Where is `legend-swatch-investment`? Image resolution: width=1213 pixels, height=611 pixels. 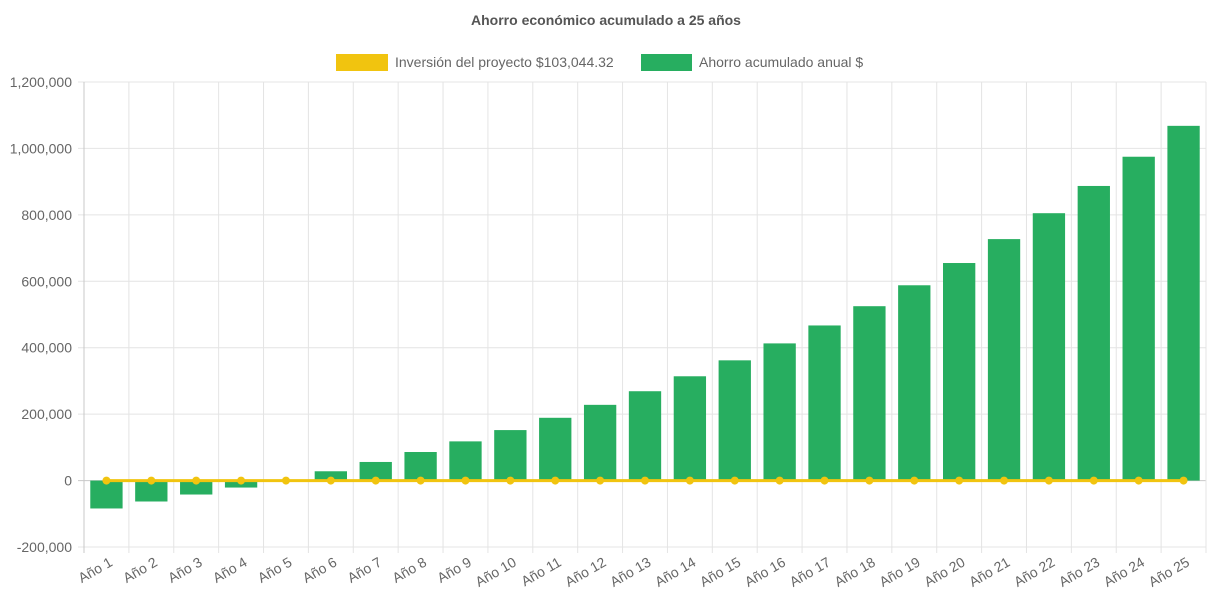 legend-swatch-investment is located at coordinates (362, 62).